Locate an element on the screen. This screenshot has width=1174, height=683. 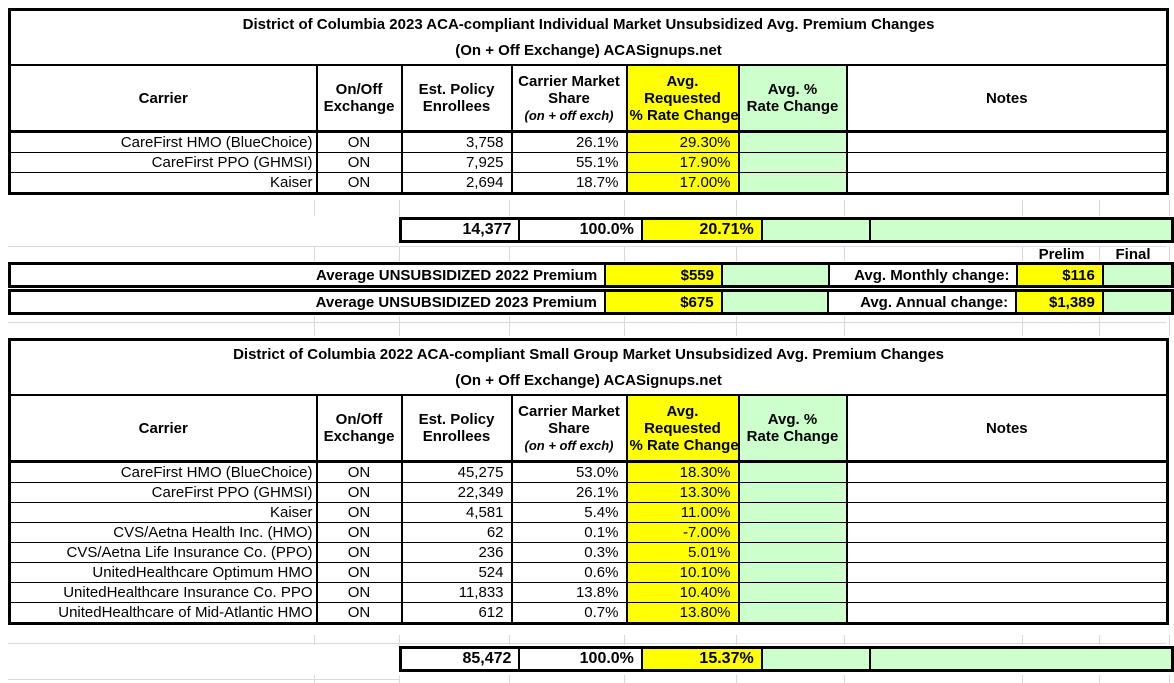
cell-requested-change: 17.90% is located at coordinates (682, 162).